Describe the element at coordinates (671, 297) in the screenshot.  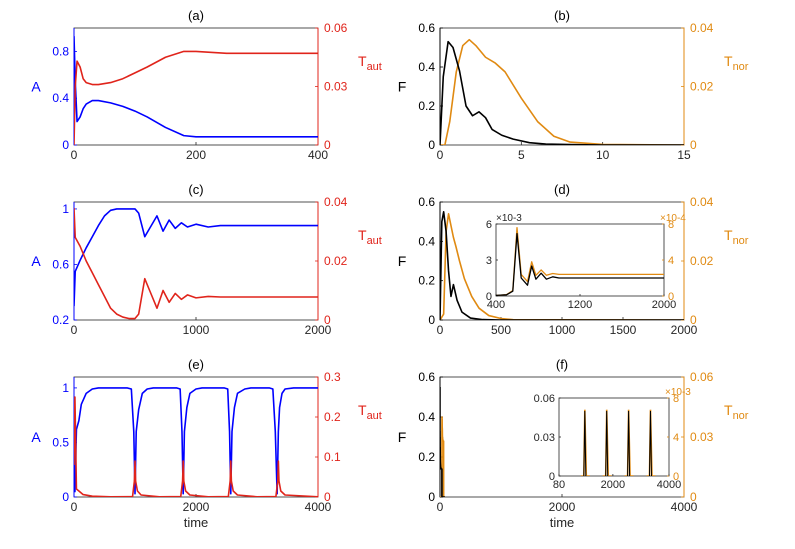
I see `inset-right-tick-label: 0` at that location.